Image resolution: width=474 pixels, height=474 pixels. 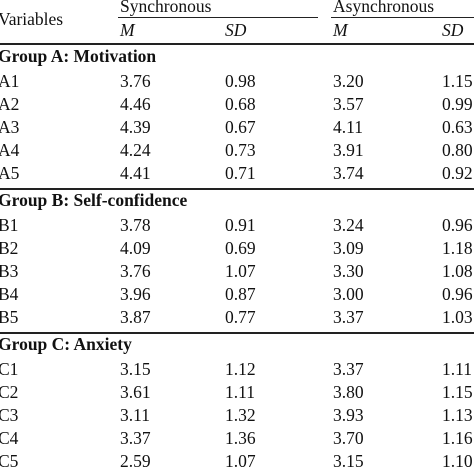 I want to click on async-sd: 1.18, so click(x=457, y=247).